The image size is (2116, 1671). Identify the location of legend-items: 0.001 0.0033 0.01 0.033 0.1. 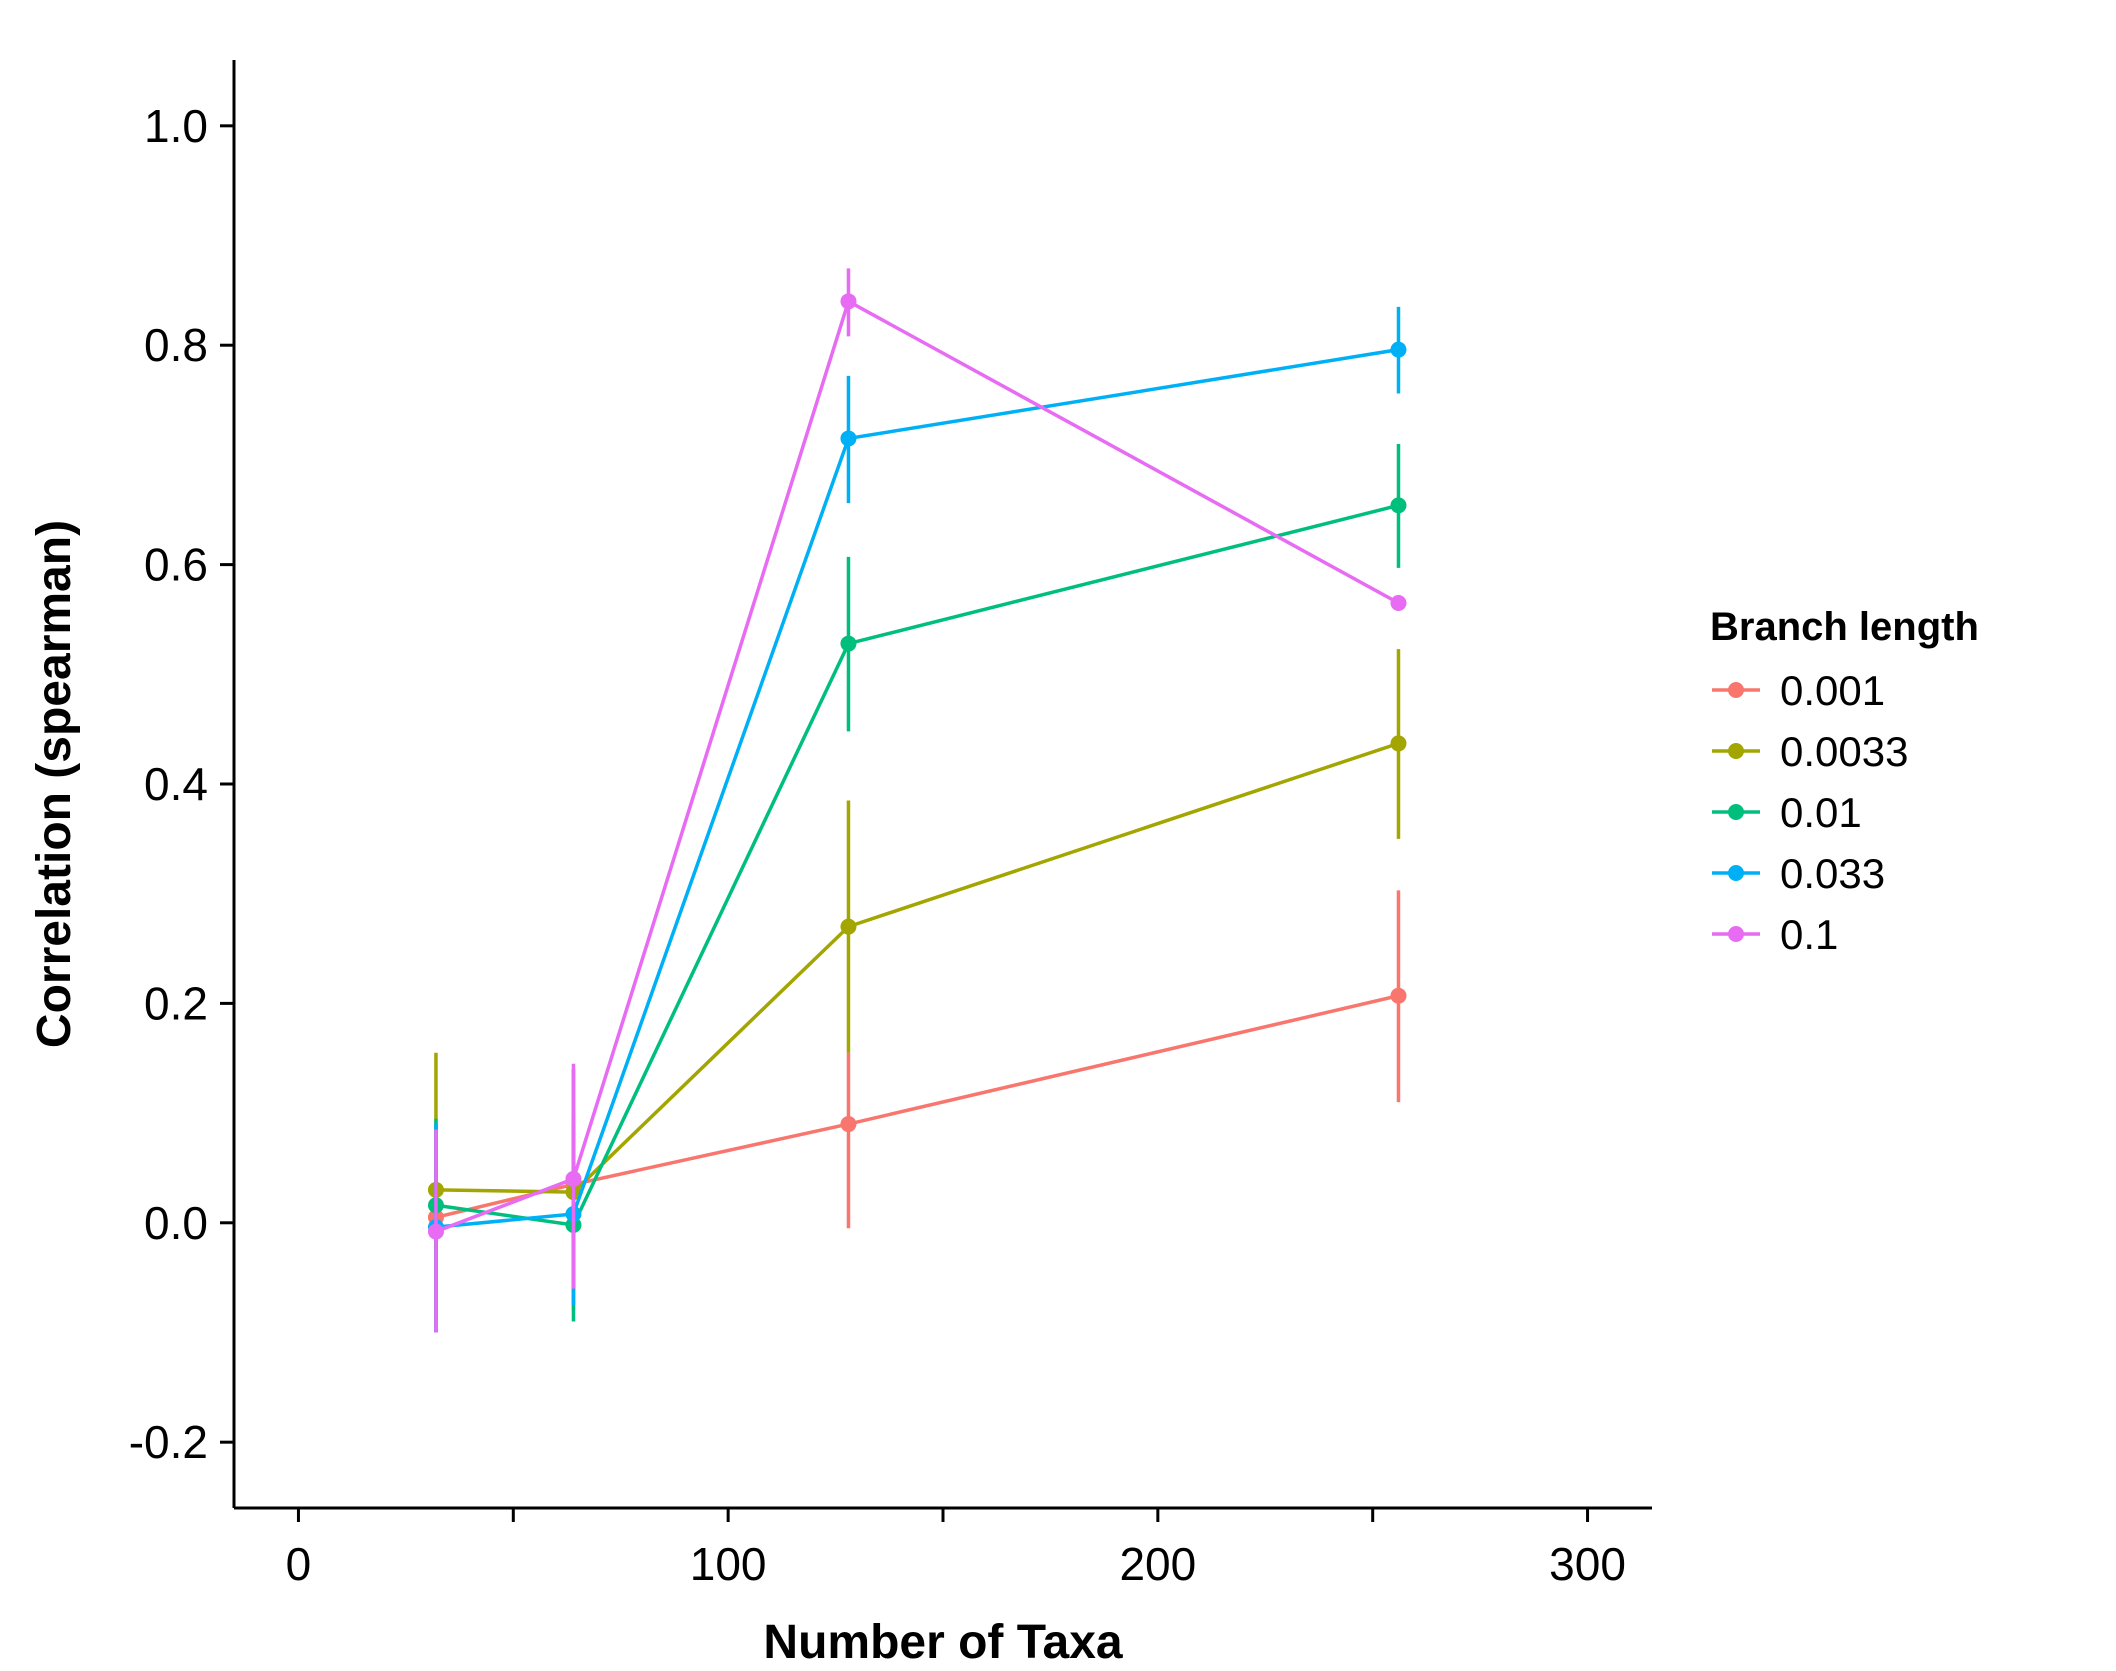
(1810, 812).